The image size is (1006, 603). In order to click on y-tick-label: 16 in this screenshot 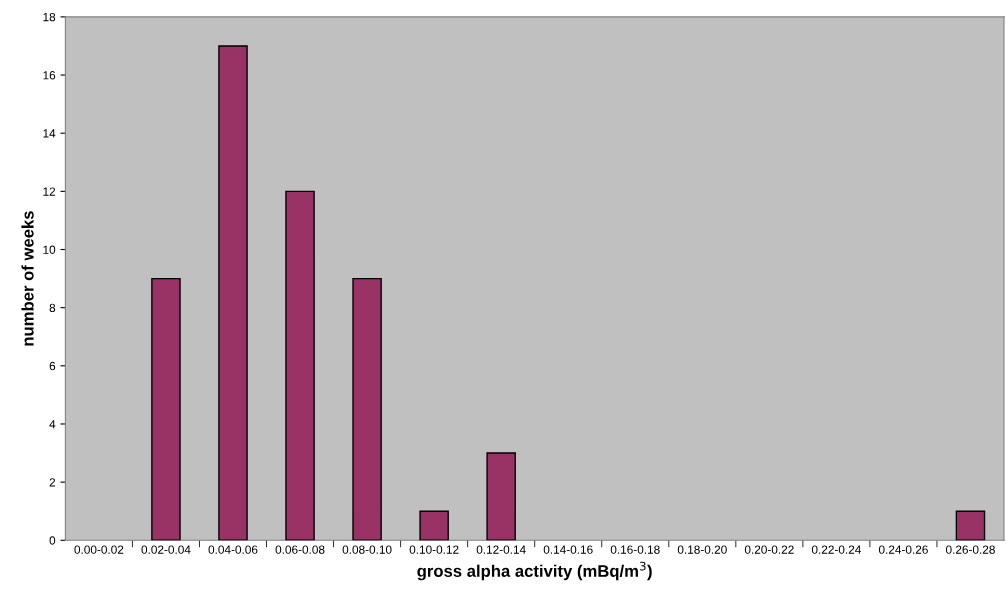, I will do `click(49, 75)`.